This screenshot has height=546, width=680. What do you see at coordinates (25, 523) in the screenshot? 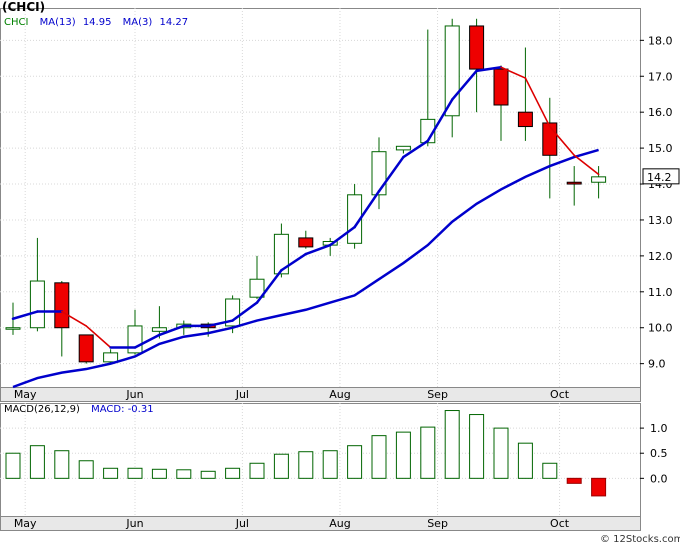
I see `macd-x-tick-label: May` at bounding box center [25, 523].